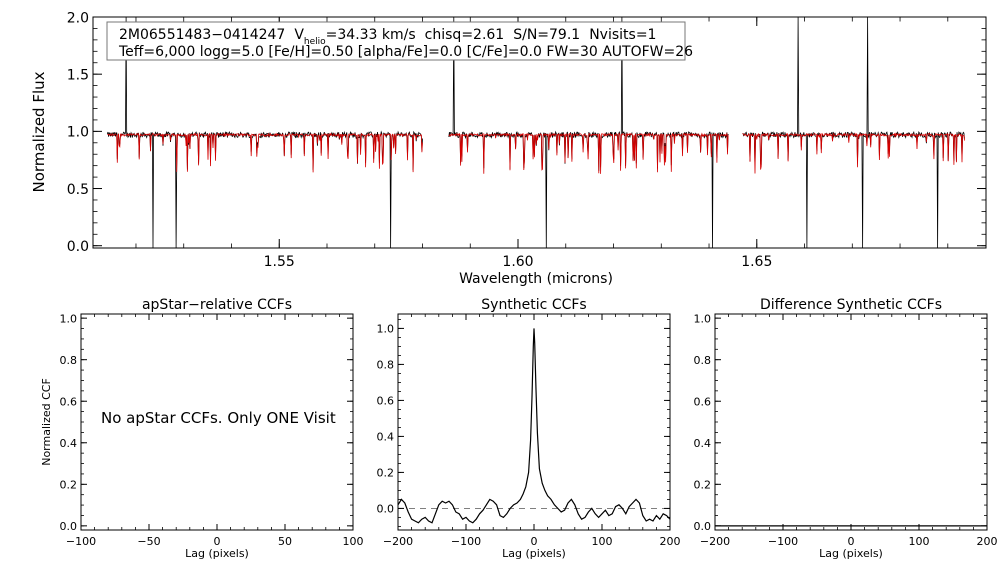 Image resolution: width=1008 pixels, height=576 pixels. Describe the element at coordinates (534, 541) in the screenshot. I see `synthetic_ccf-x-tick-label-2: 0` at that location.